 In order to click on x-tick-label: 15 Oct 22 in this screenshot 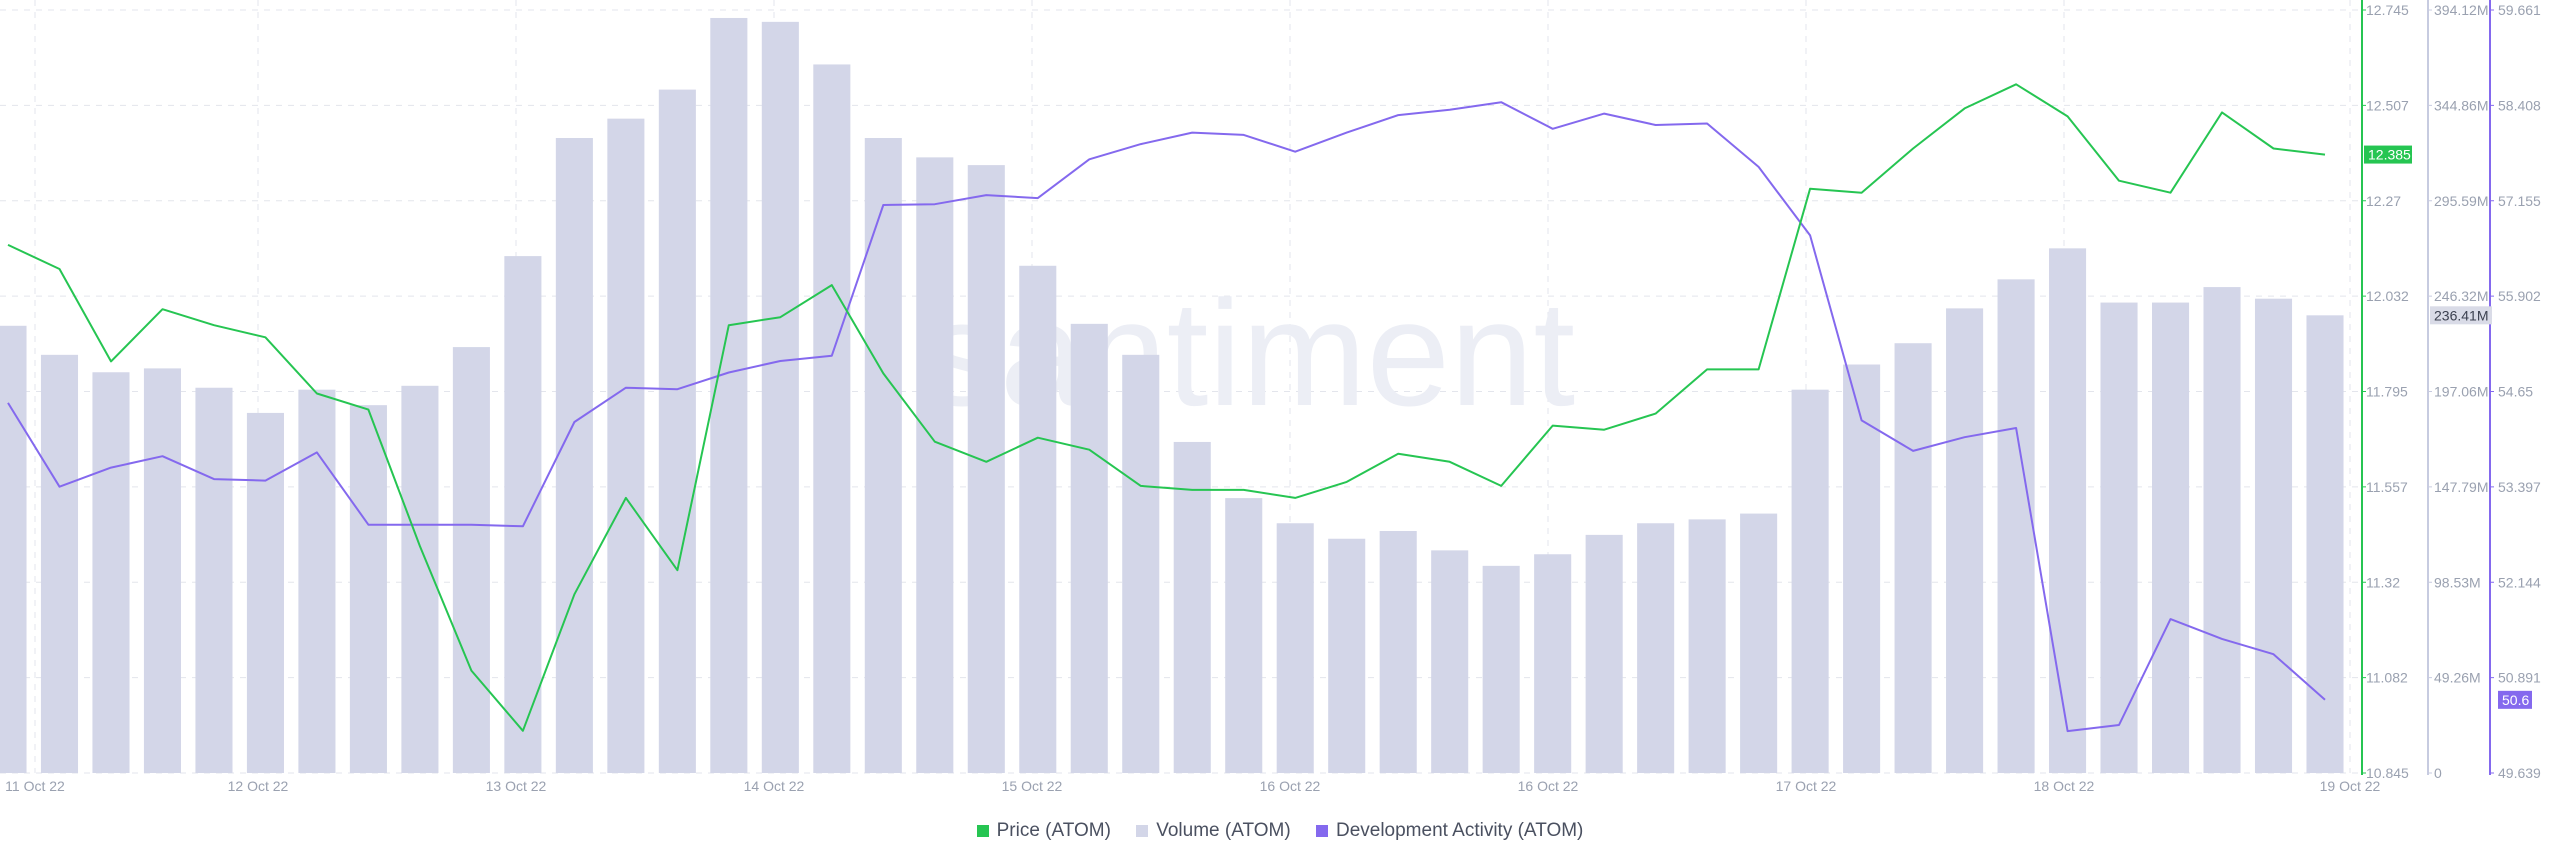, I will do `click(1032, 786)`.